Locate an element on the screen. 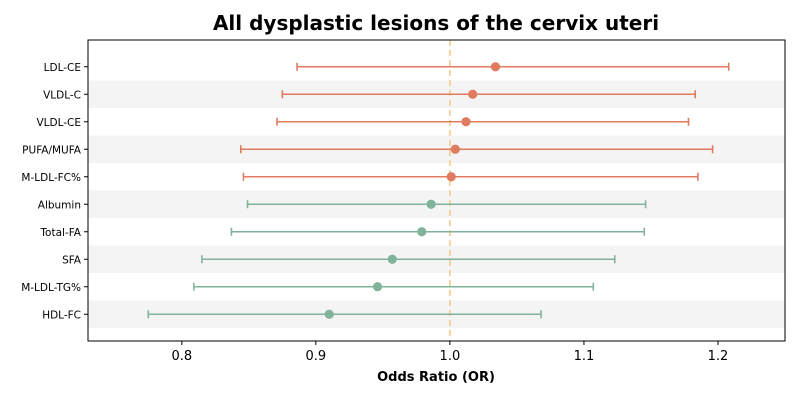 The width and height of the screenshot is (800, 400). forest-row-m-ldl-tg- is located at coordinates (394, 287).